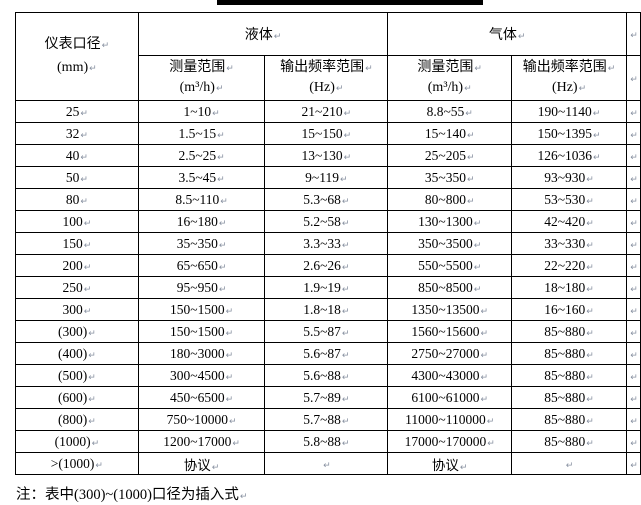 The height and width of the screenshot is (505, 641). What do you see at coordinates (201, 463) in the screenshot?
I see `liquid-range-cell: 协议` at bounding box center [201, 463].